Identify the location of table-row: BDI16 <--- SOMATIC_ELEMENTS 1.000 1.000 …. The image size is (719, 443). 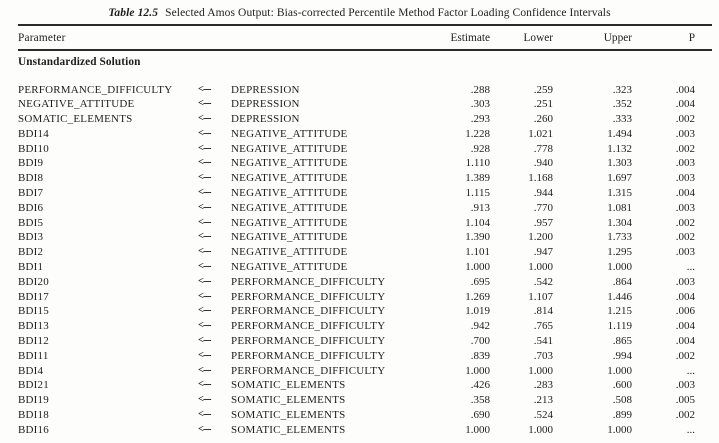
(356, 430).